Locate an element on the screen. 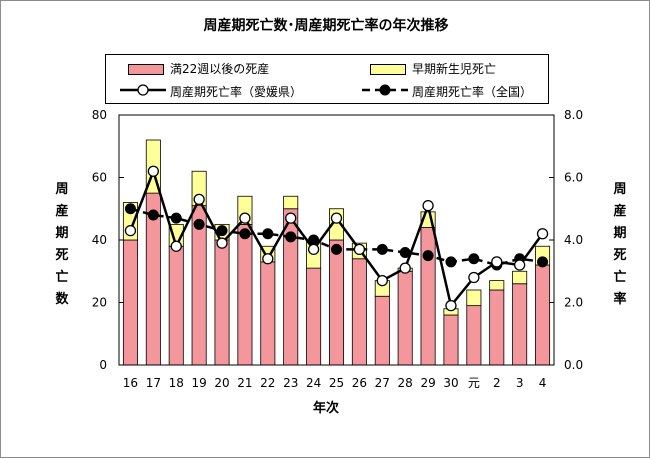 This screenshot has height=459, width=650. x-tick-label: 23 is located at coordinates (290, 383).